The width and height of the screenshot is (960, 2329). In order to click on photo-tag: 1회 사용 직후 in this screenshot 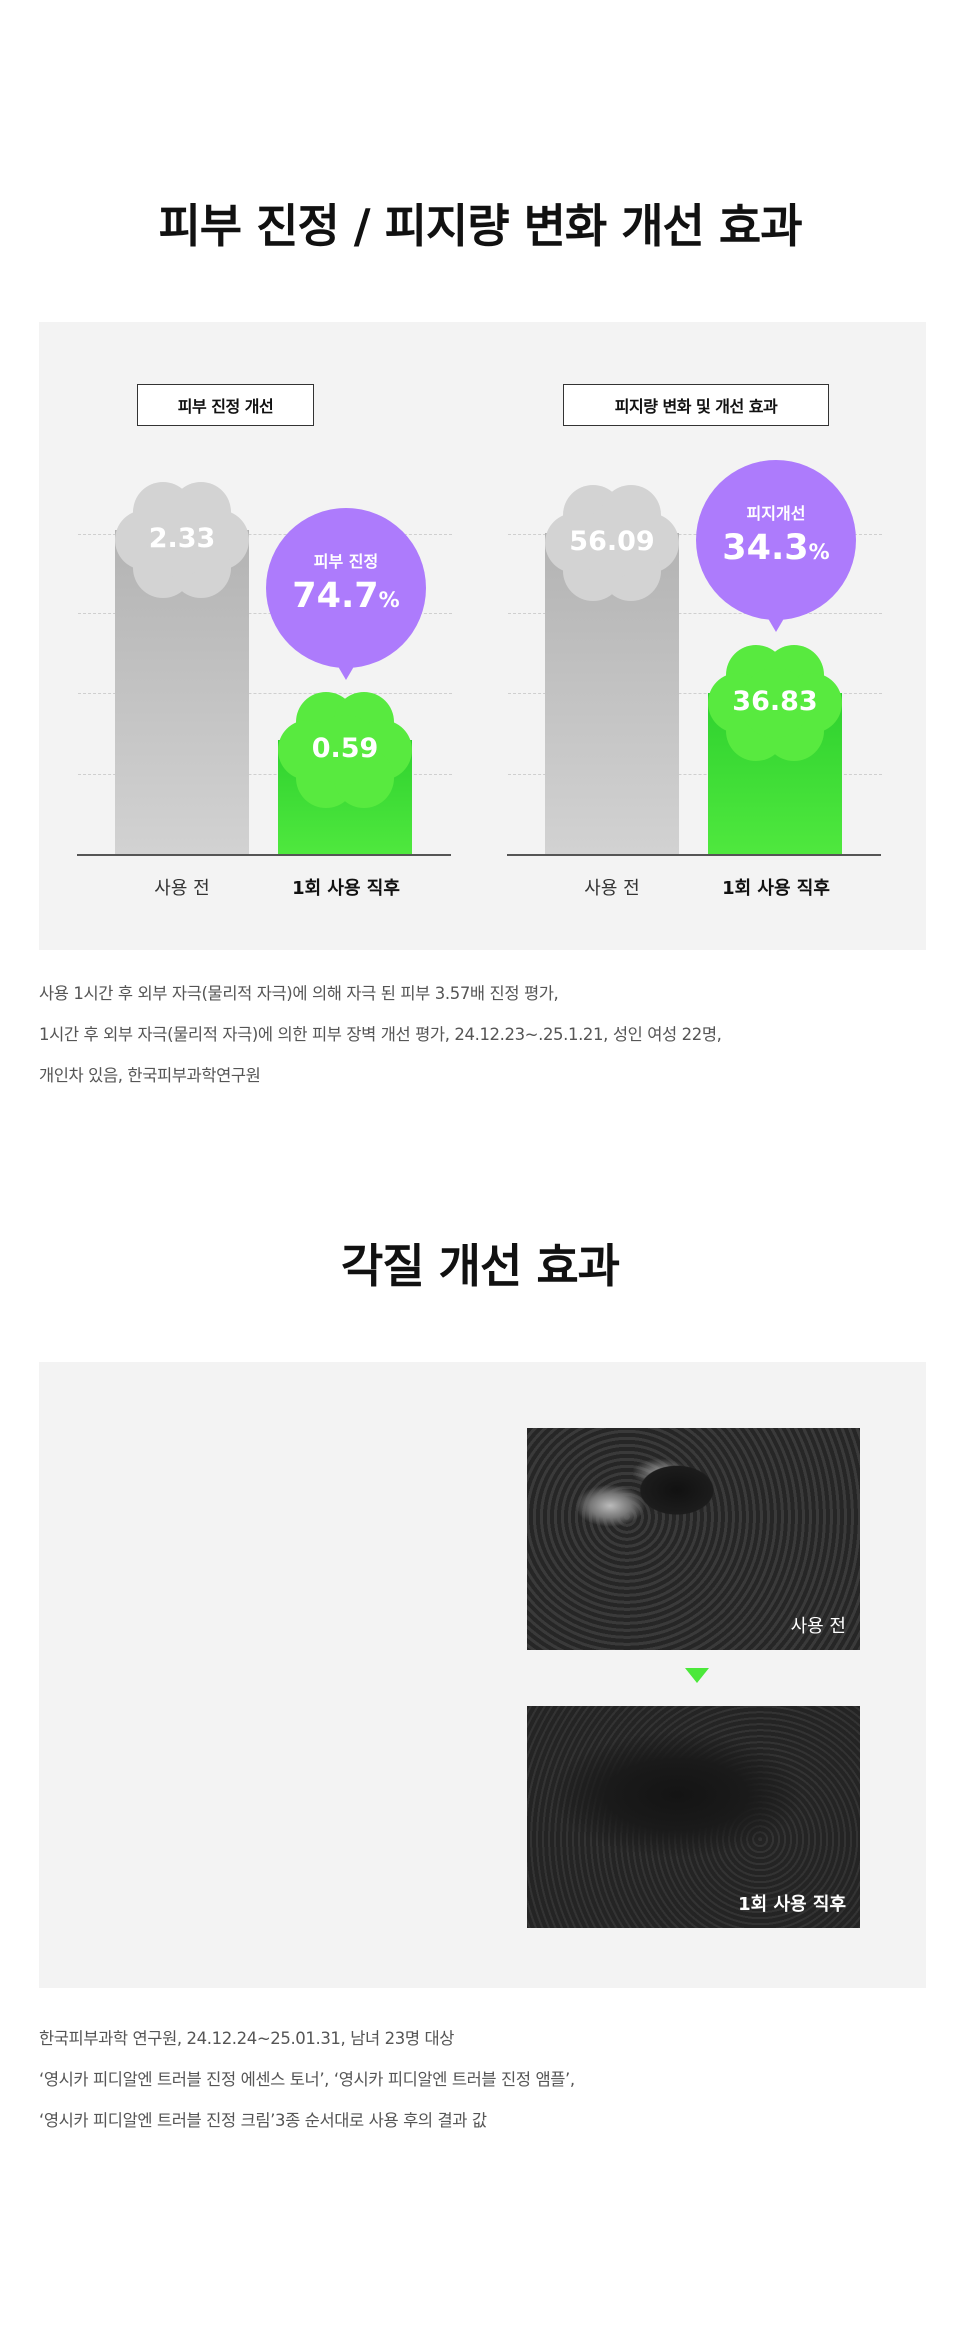, I will do `click(792, 1904)`.